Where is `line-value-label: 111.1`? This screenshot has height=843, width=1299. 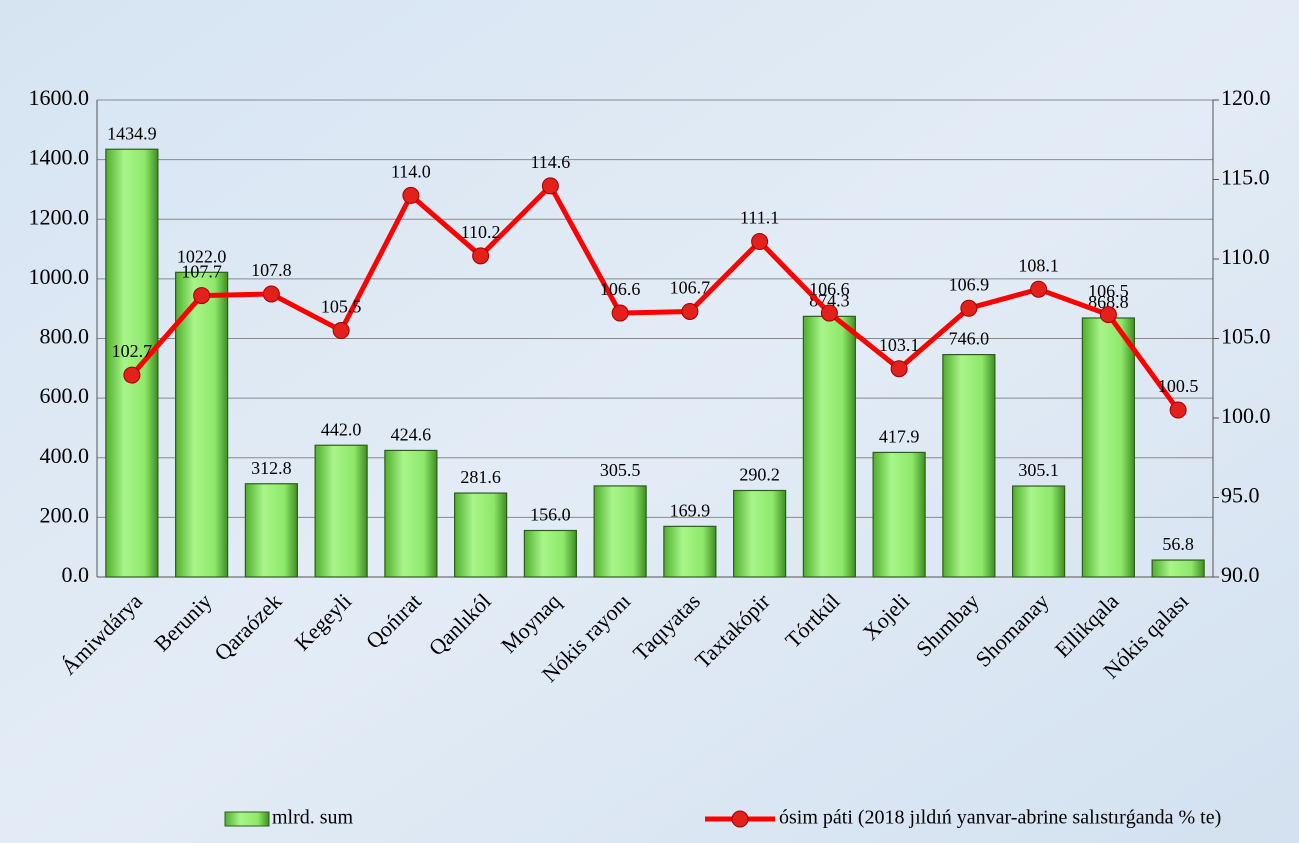
line-value-label: 111.1 is located at coordinates (759, 218).